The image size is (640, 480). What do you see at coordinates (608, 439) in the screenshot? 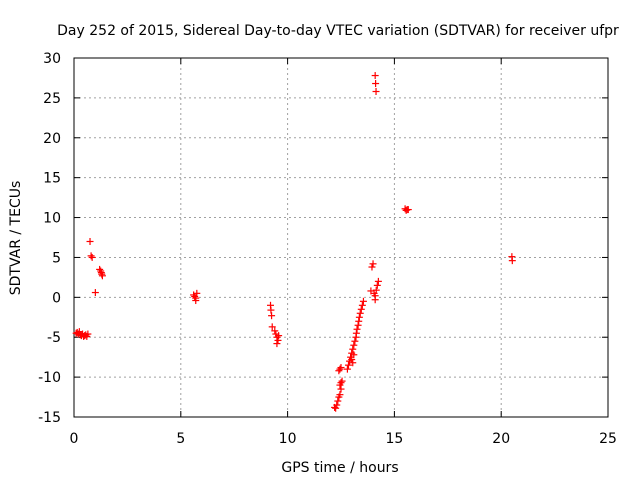
I see `x-tick-label: 25` at bounding box center [608, 439].